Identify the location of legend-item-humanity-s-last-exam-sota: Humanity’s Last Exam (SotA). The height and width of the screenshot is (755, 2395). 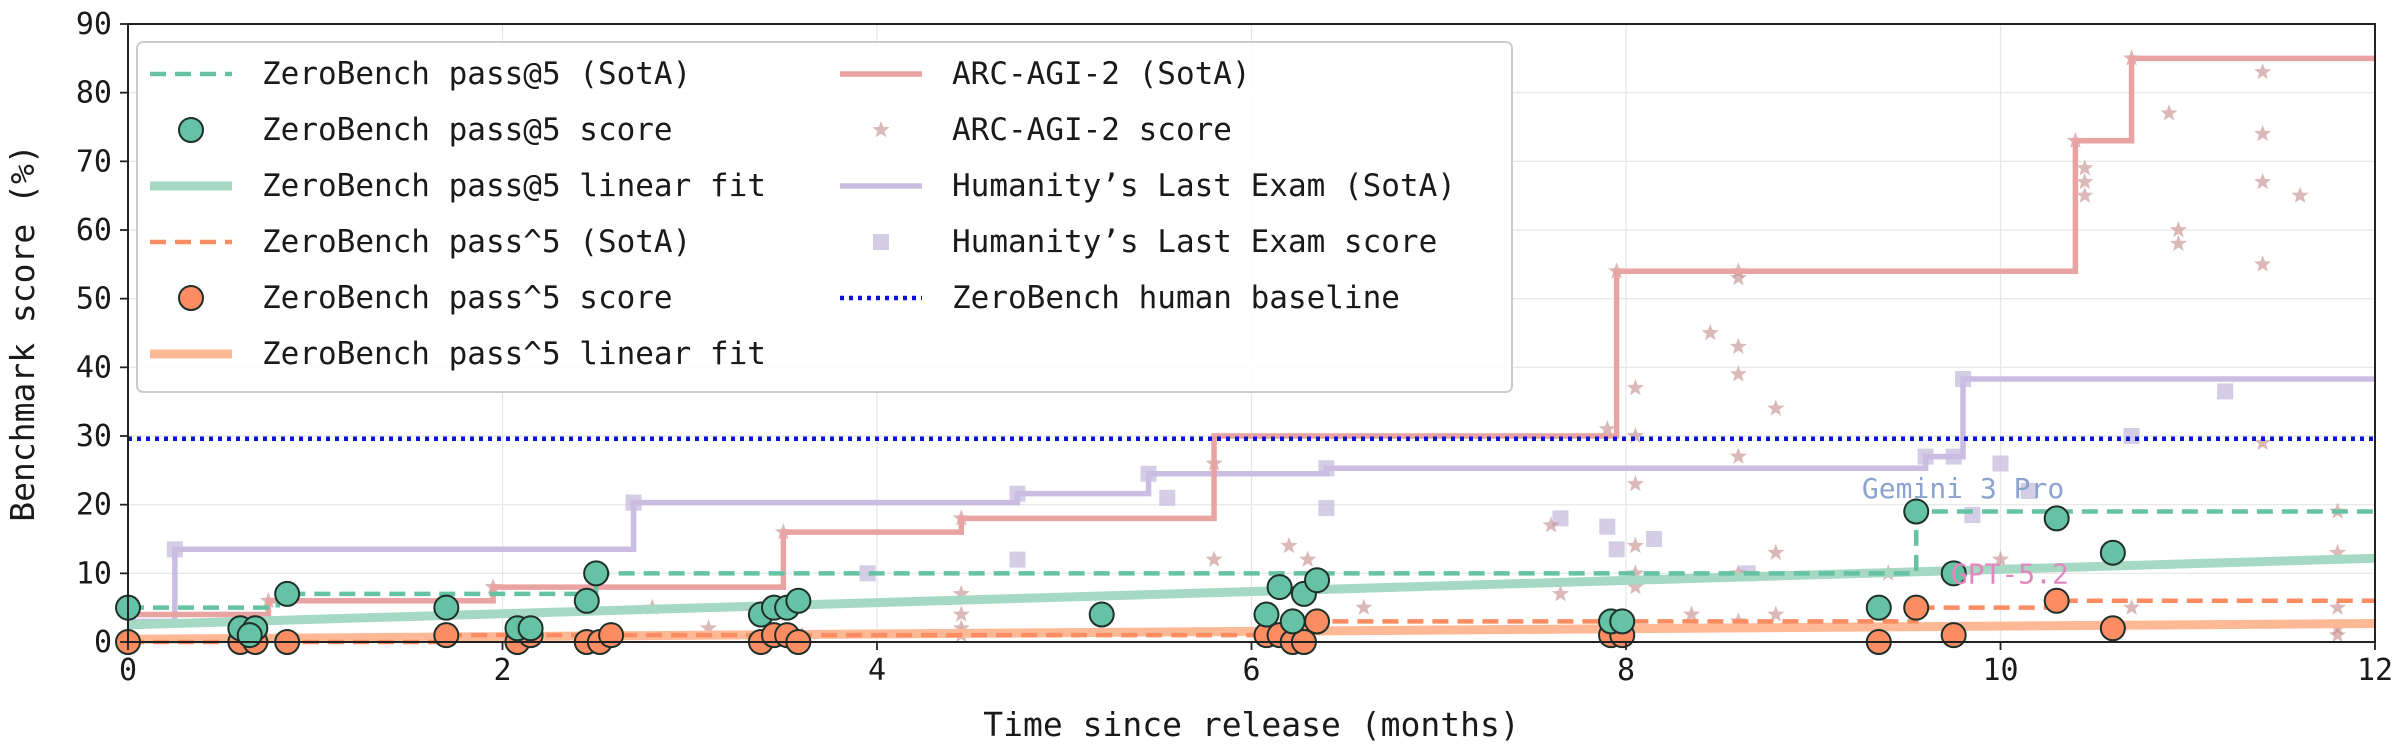
(1148, 186).